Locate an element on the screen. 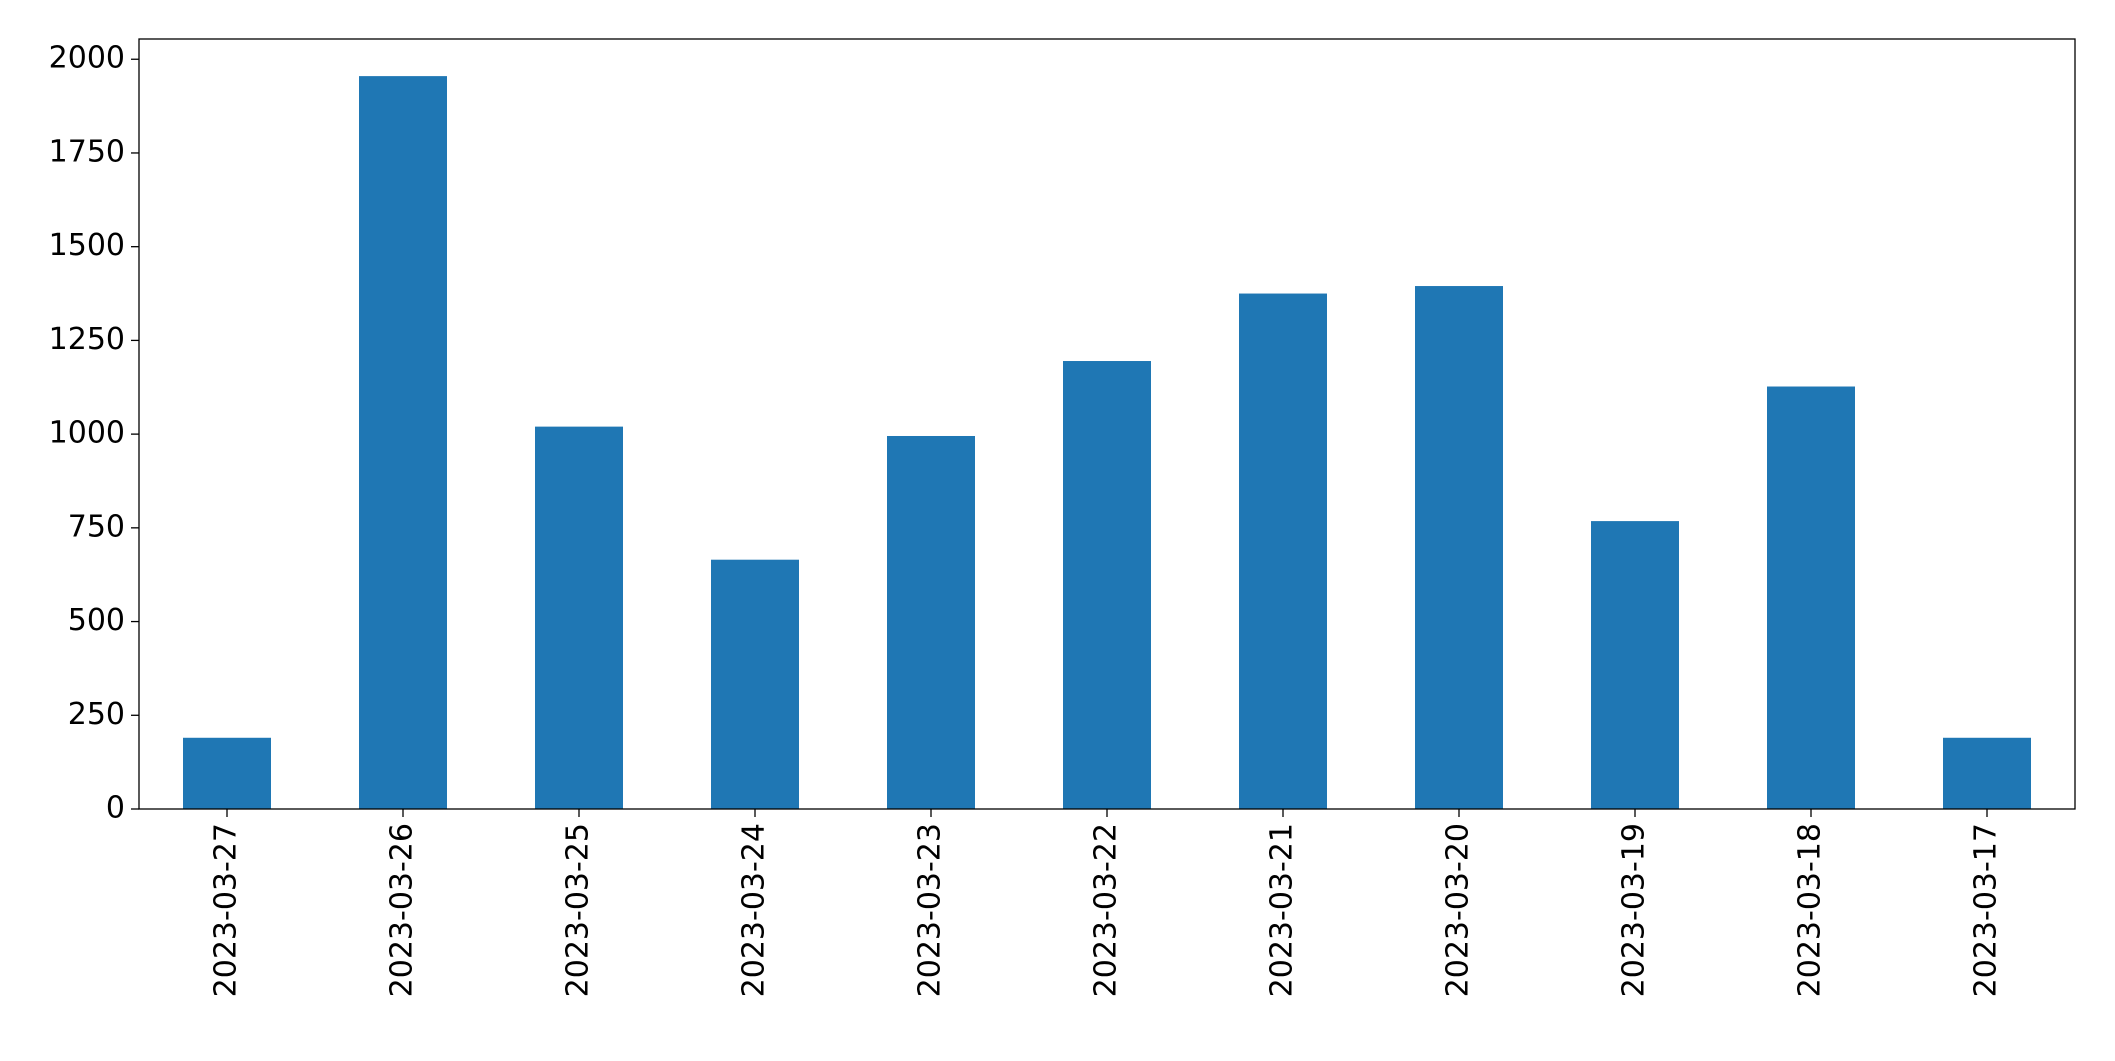 The image size is (2115, 1061). y-tick-label: 1500 is located at coordinates (87, 245).